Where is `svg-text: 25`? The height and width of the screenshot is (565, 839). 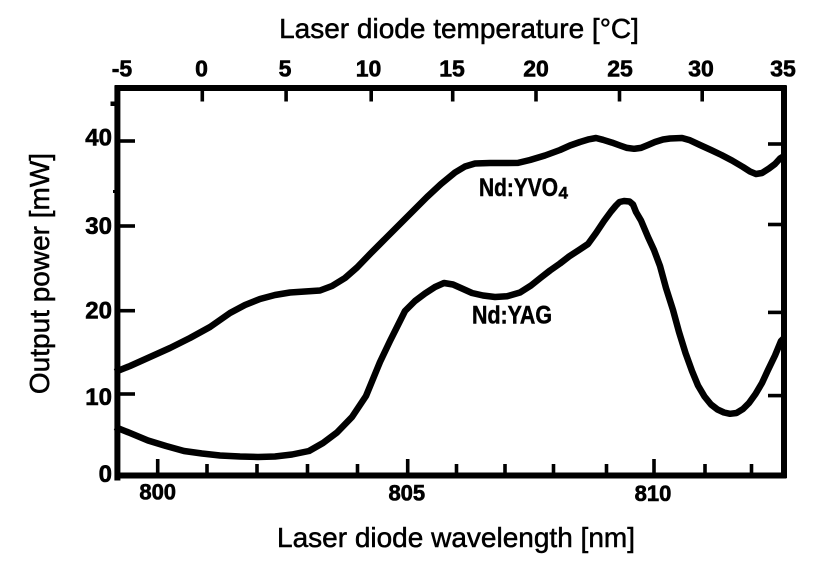
svg-text: 25 is located at coordinates (620, 69).